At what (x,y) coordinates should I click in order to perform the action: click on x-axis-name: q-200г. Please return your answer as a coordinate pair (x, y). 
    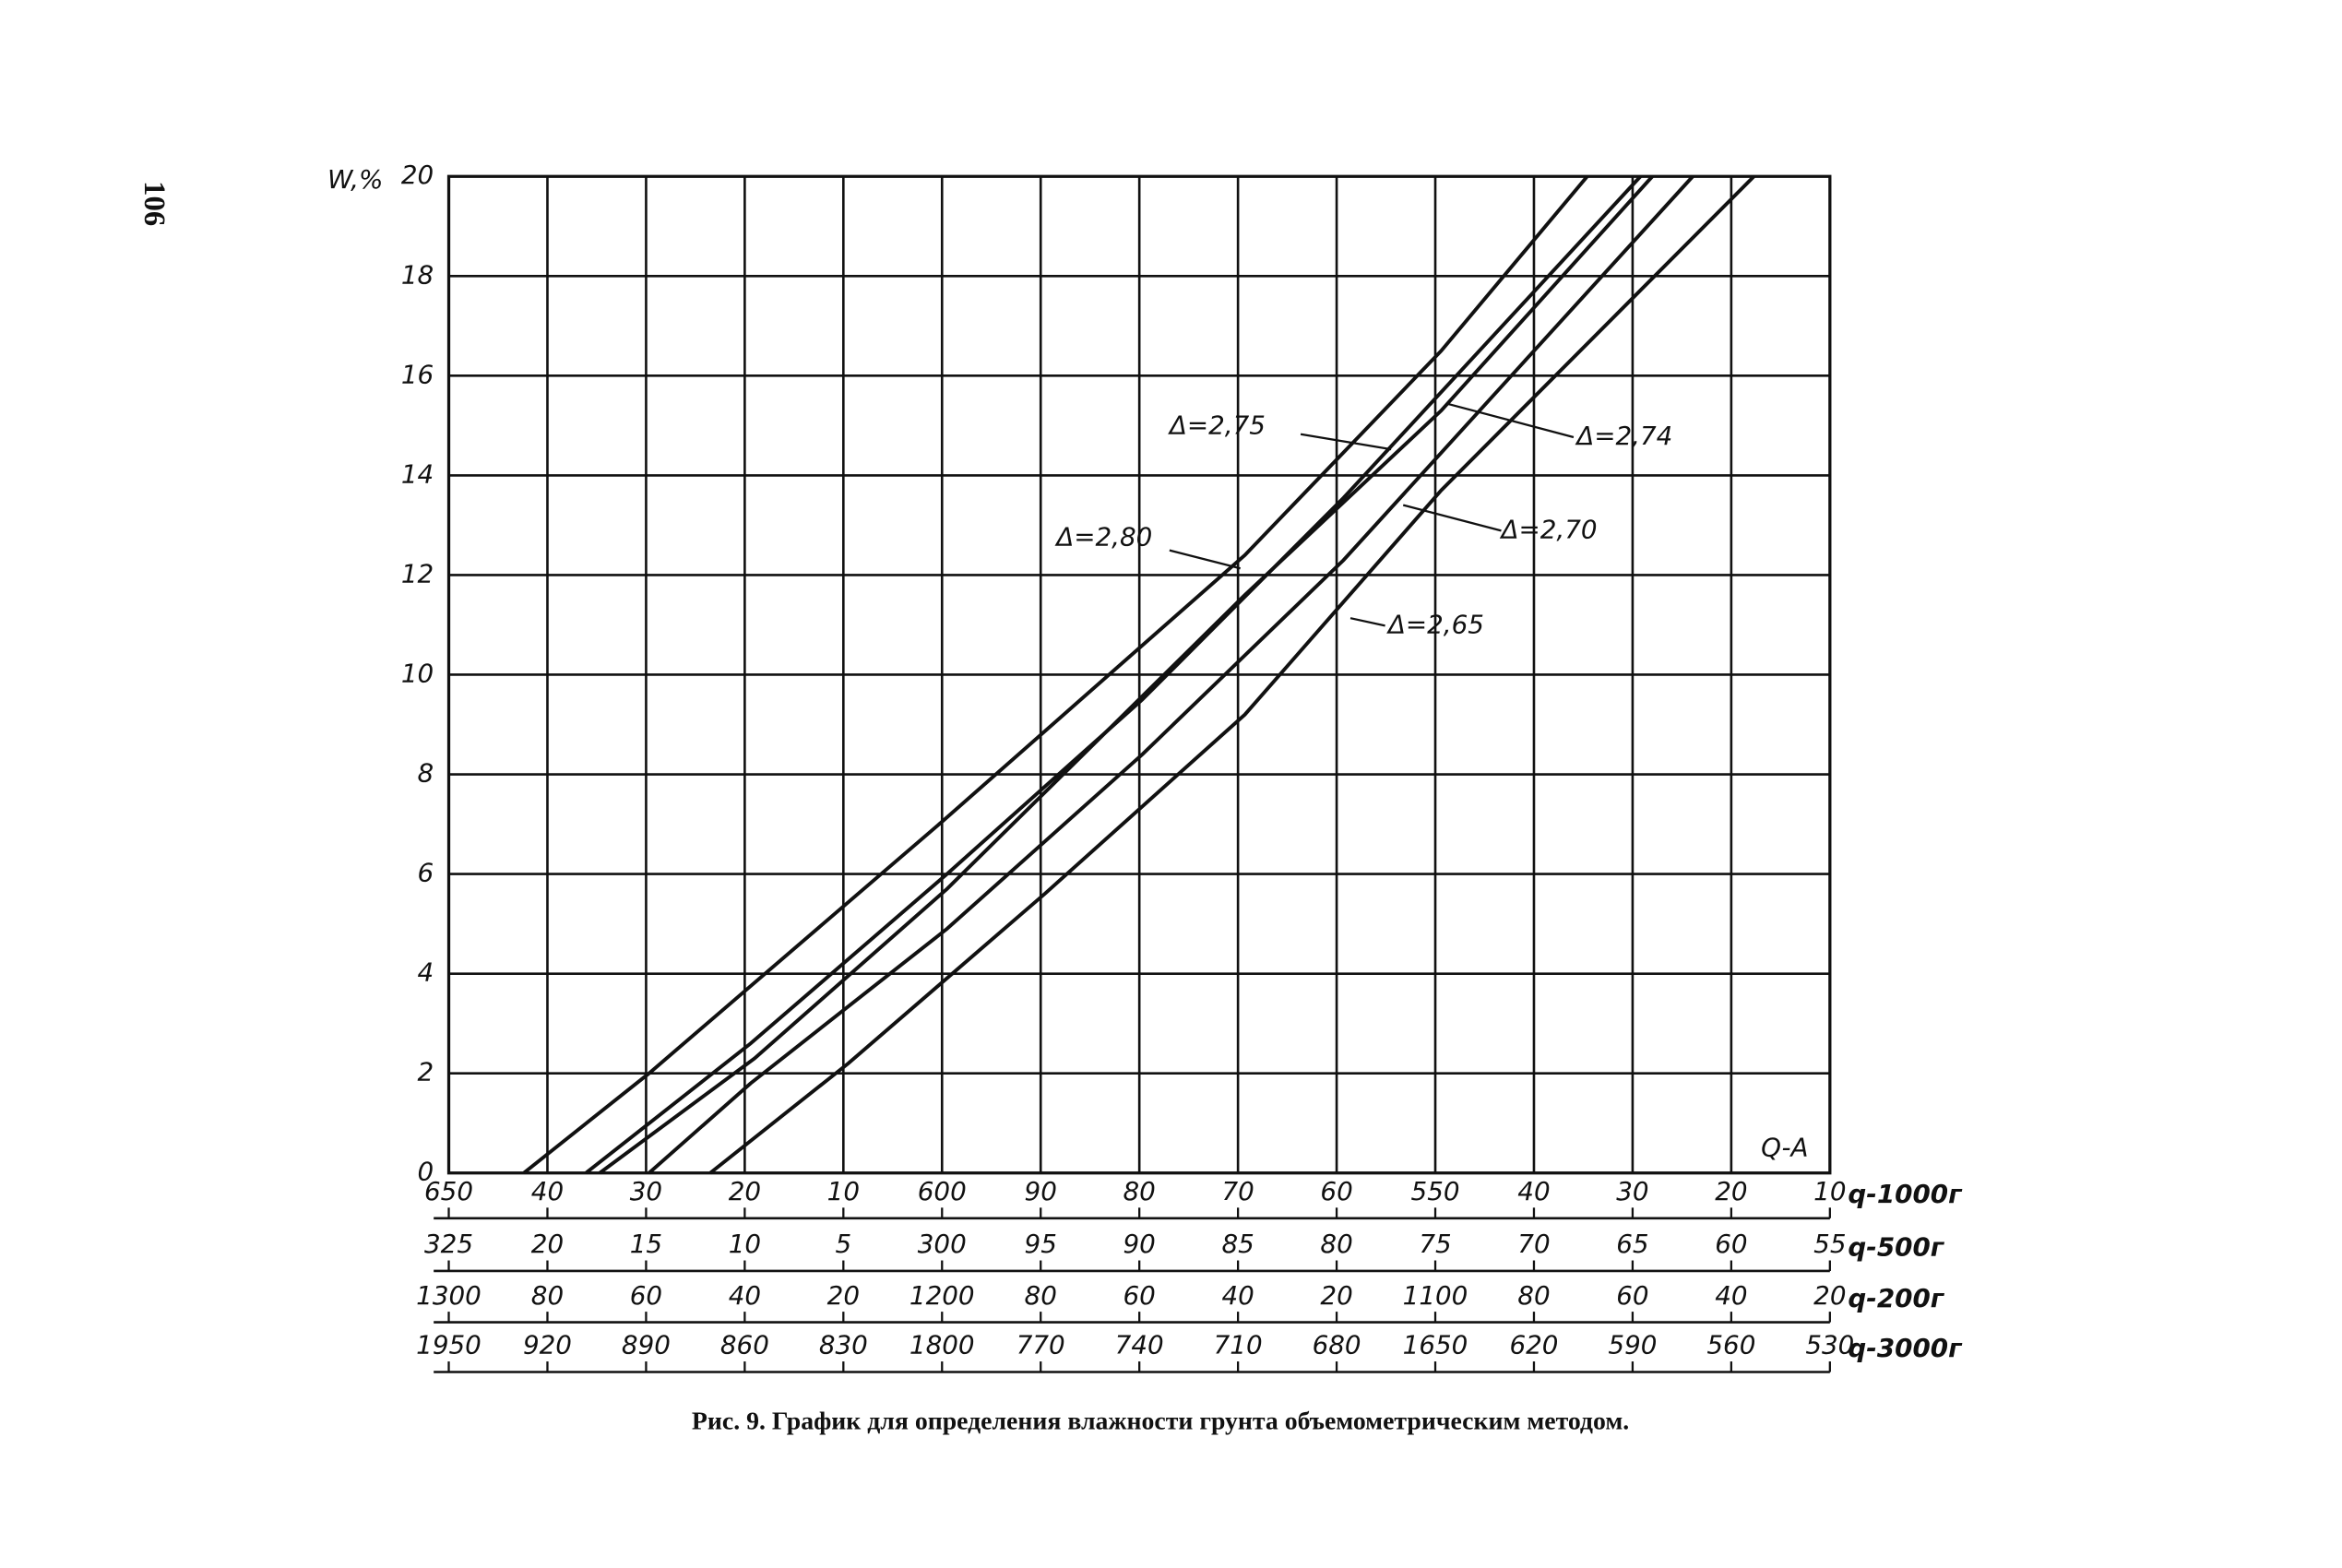
    Looking at the image, I should click on (1896, 1298).